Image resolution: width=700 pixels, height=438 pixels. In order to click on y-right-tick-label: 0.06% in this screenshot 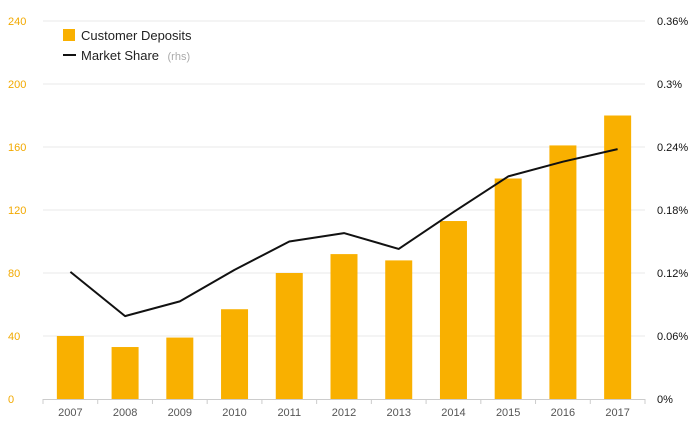, I will do `click(672, 337)`.